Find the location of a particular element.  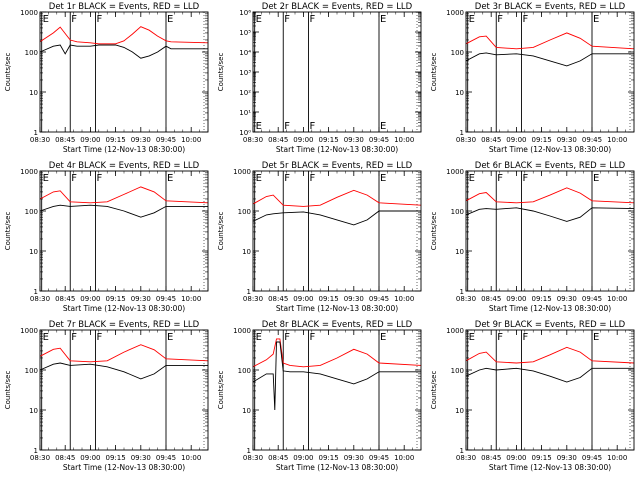

y-tick-label: 1000 is located at coordinates (455, 13).